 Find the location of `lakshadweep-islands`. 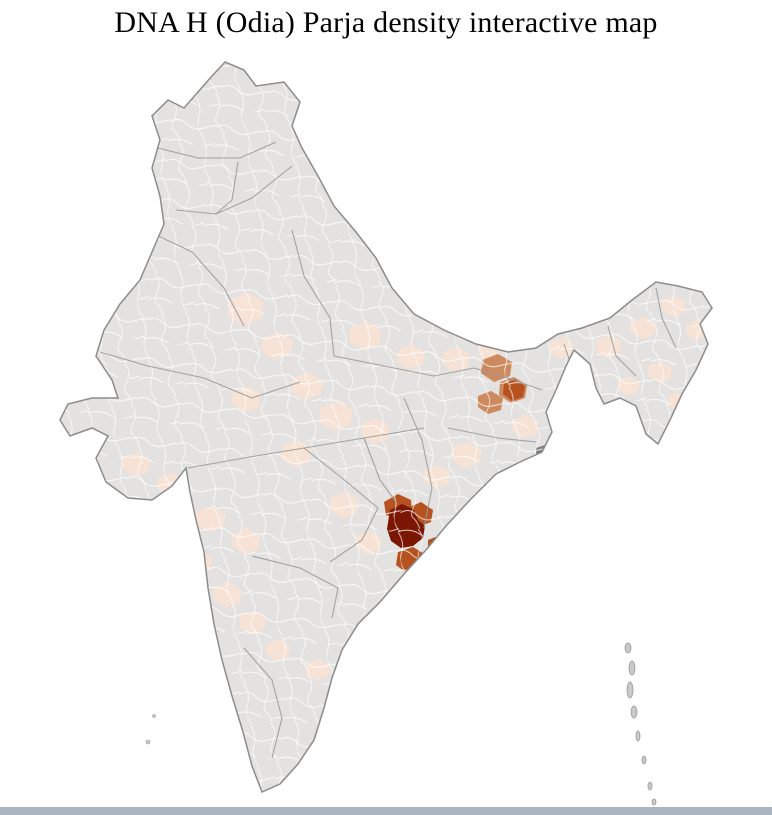

lakshadweep-islands is located at coordinates (150, 729).